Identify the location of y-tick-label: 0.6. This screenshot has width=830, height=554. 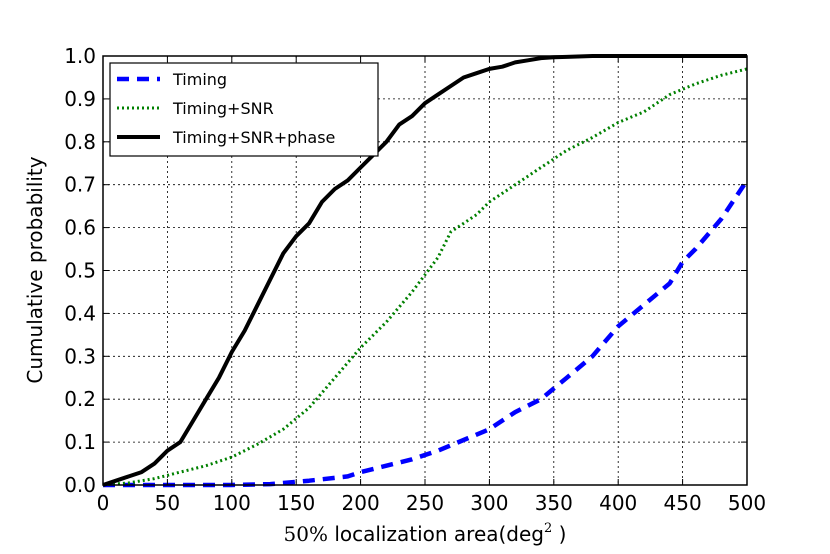
(80, 228).